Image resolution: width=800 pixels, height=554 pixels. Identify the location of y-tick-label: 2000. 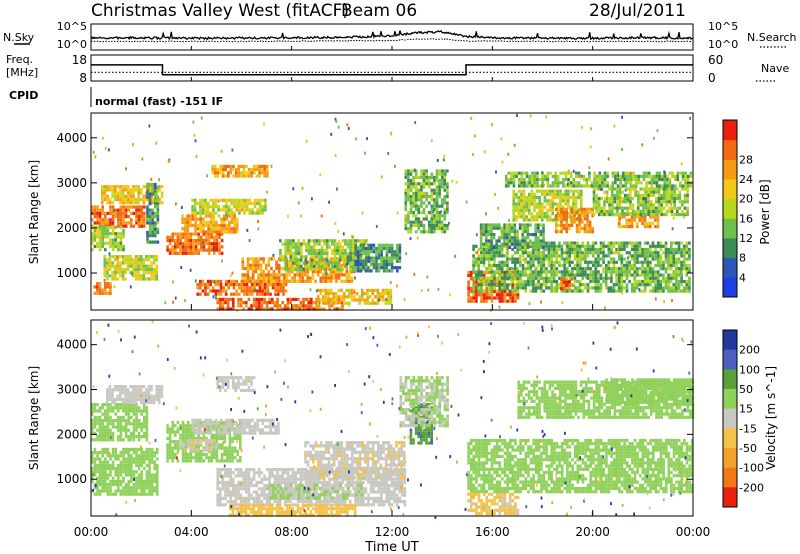
(71, 228).